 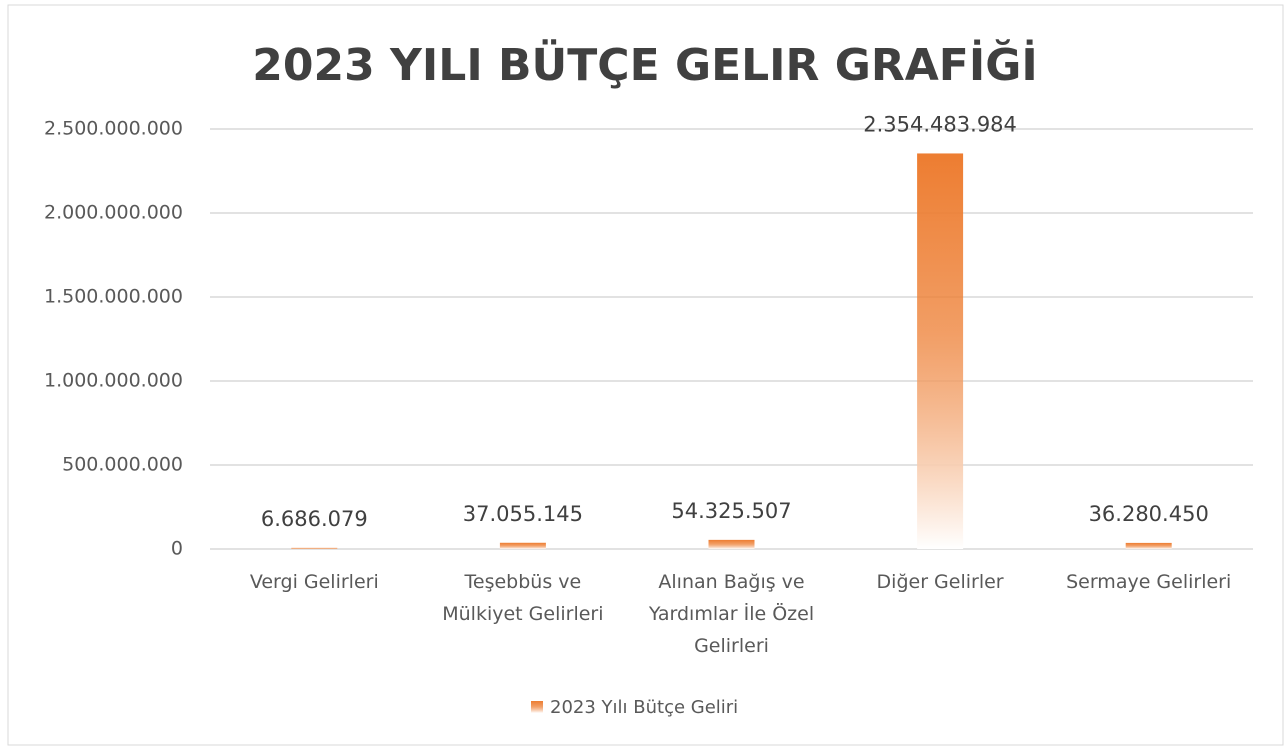 I want to click on x-tick-label: Vergi Gelirleri, so click(x=314, y=582).